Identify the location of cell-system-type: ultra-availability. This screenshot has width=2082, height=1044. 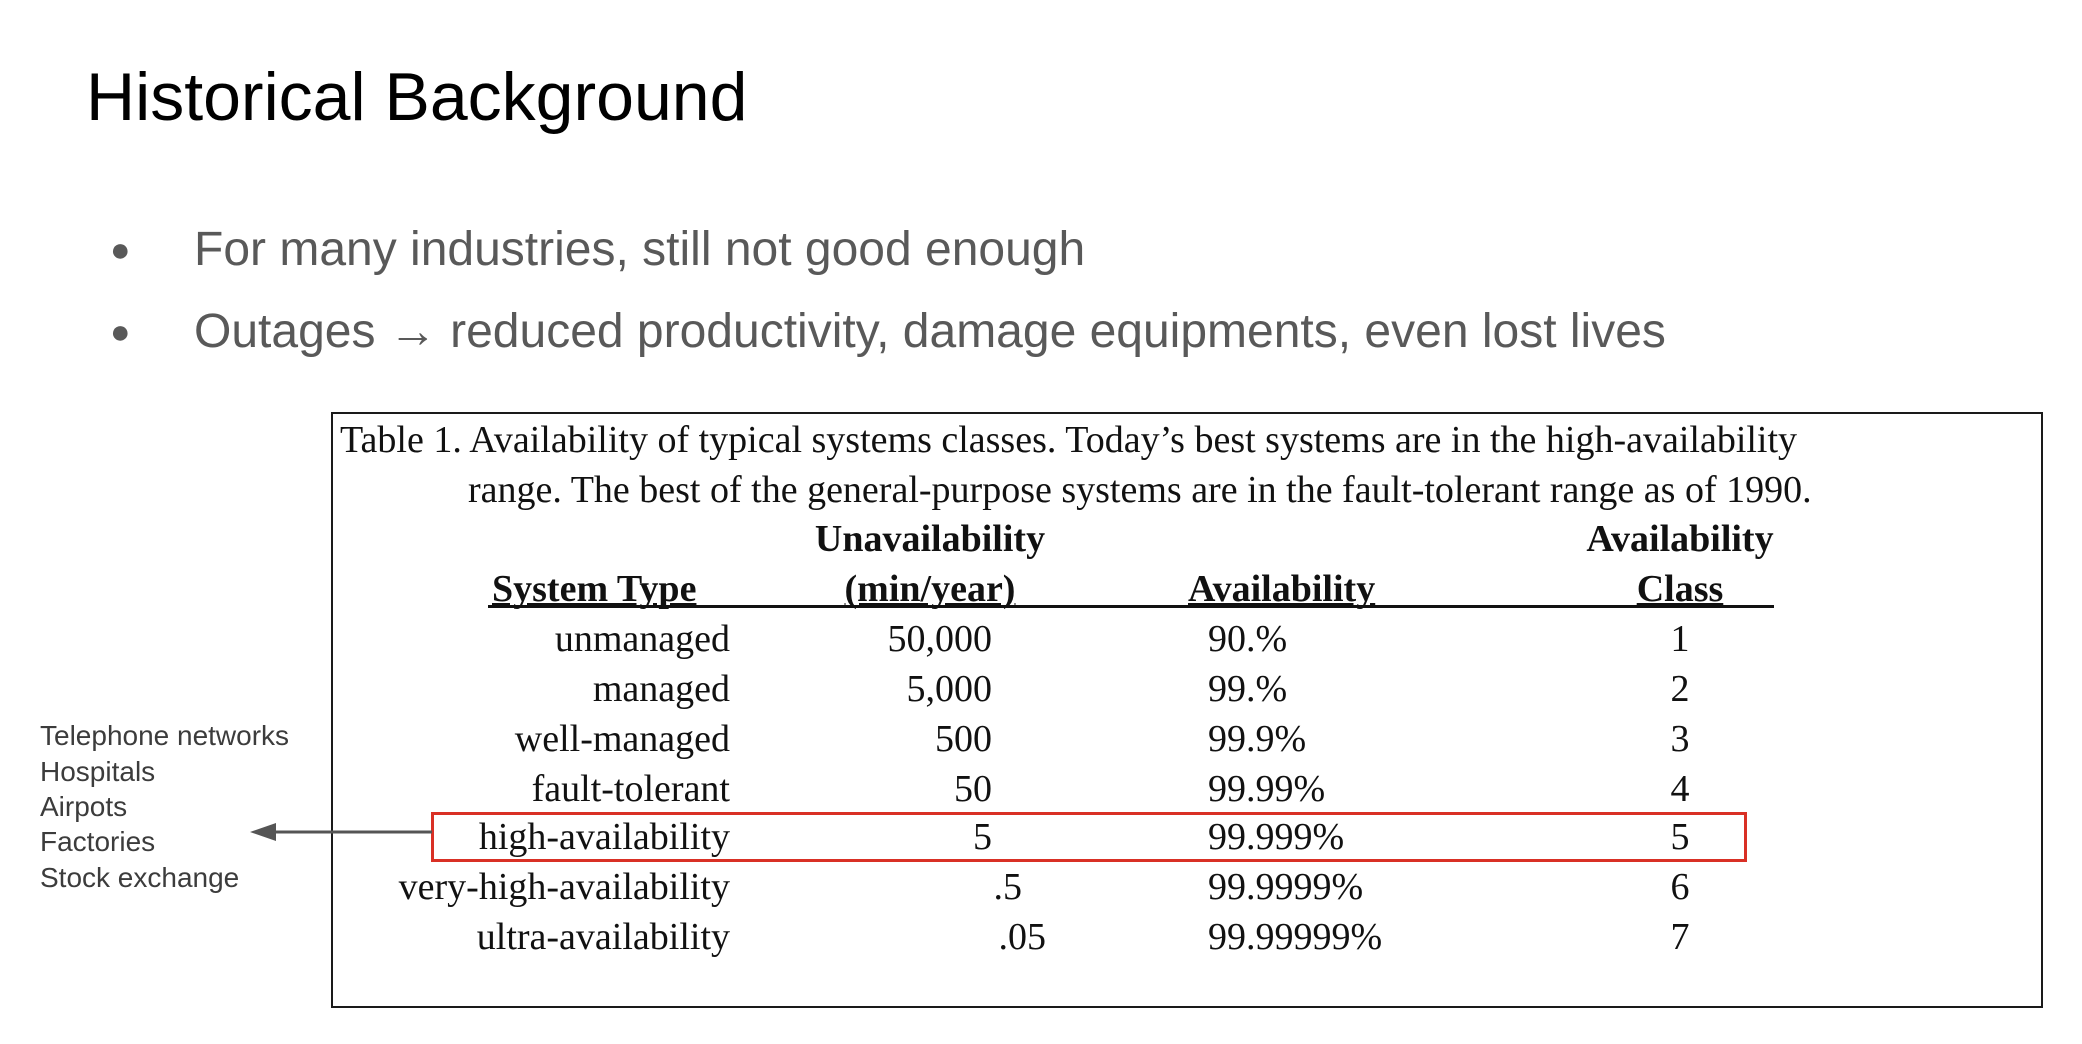
(603, 937).